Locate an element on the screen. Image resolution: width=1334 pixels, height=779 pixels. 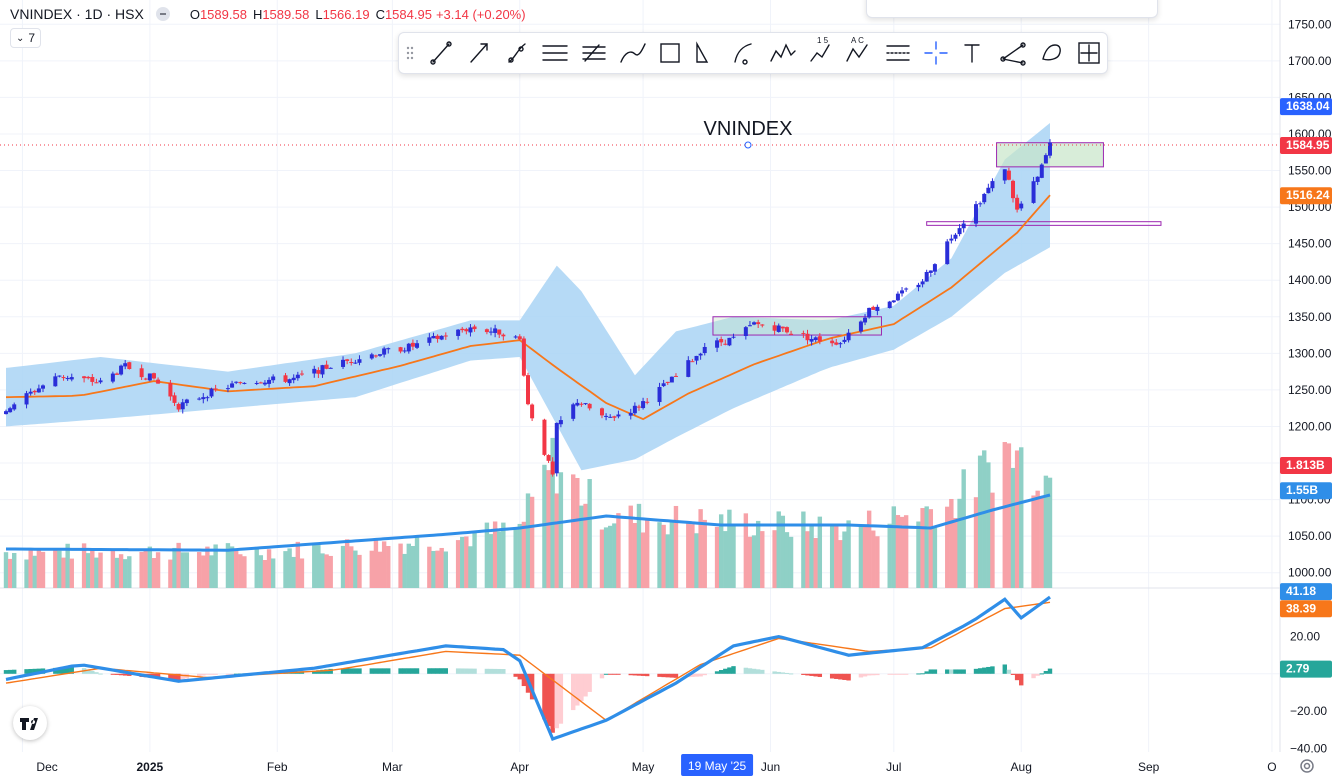
parallel-channel-icon is located at coordinates (555, 53).